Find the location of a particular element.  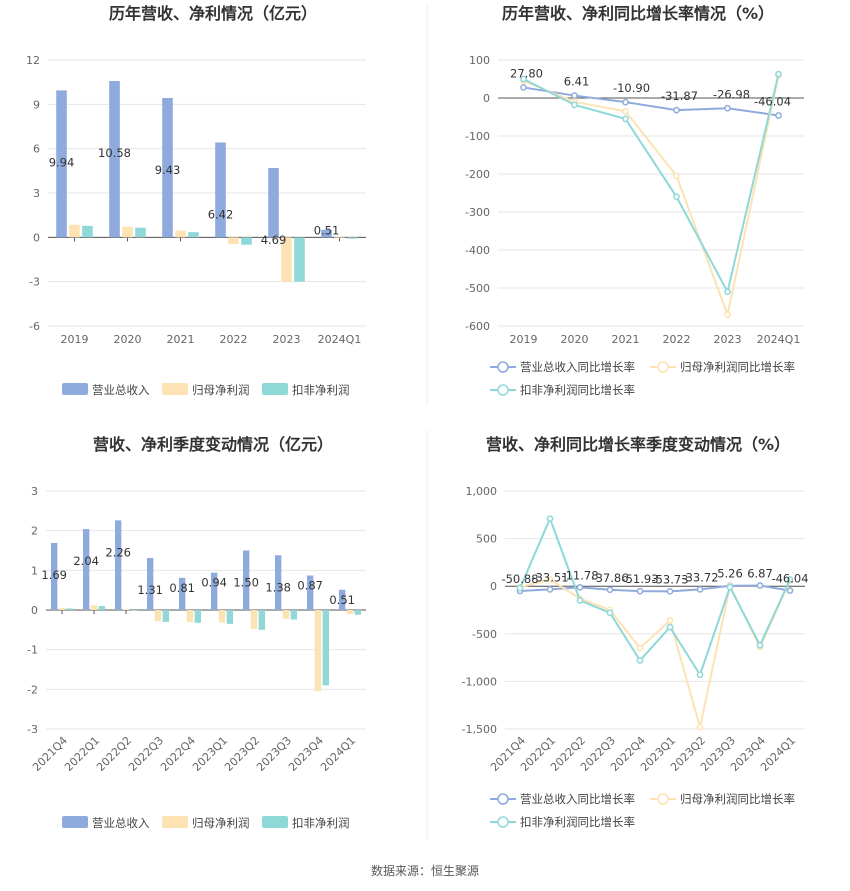

x-tick-label: 2022 is located at coordinates (677, 339).